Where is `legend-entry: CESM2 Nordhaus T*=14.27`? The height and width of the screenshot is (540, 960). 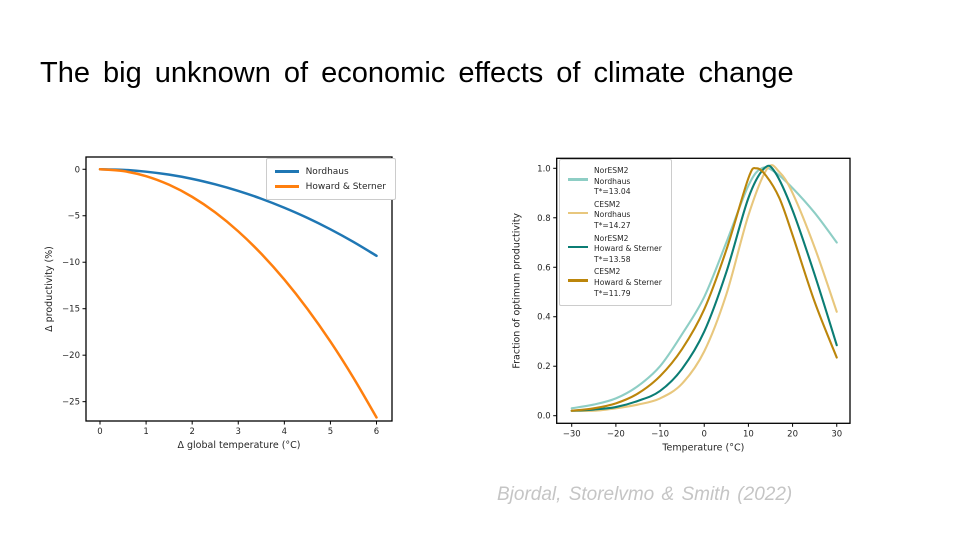
legend-entry: CESM2 Nordhaus T*=14.27 is located at coordinates (615, 216).